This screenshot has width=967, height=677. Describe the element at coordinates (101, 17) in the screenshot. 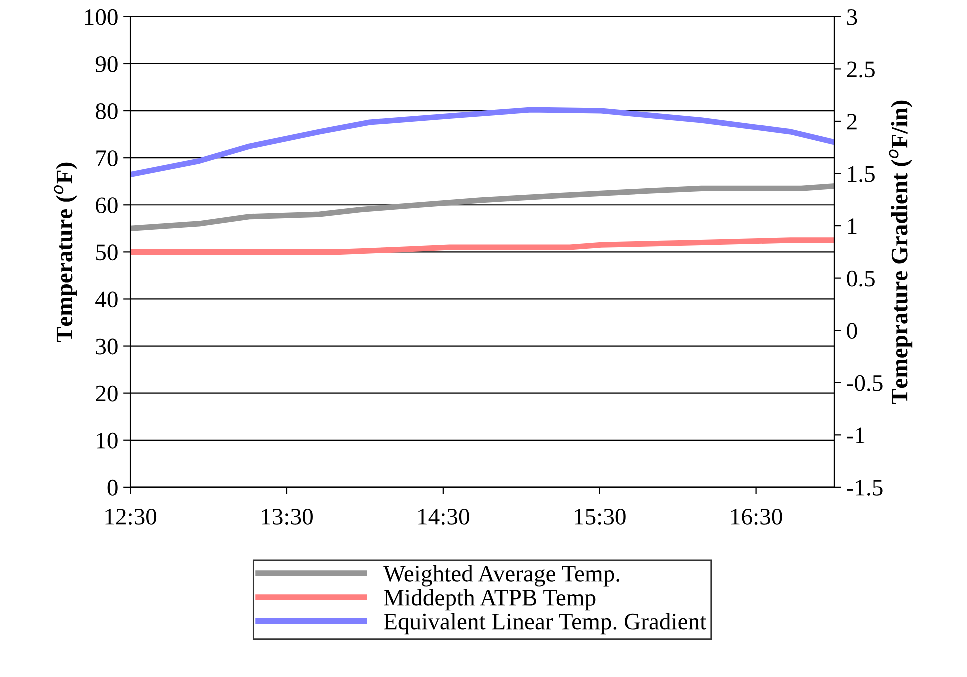

I see `y-tick-label: 100` at that location.